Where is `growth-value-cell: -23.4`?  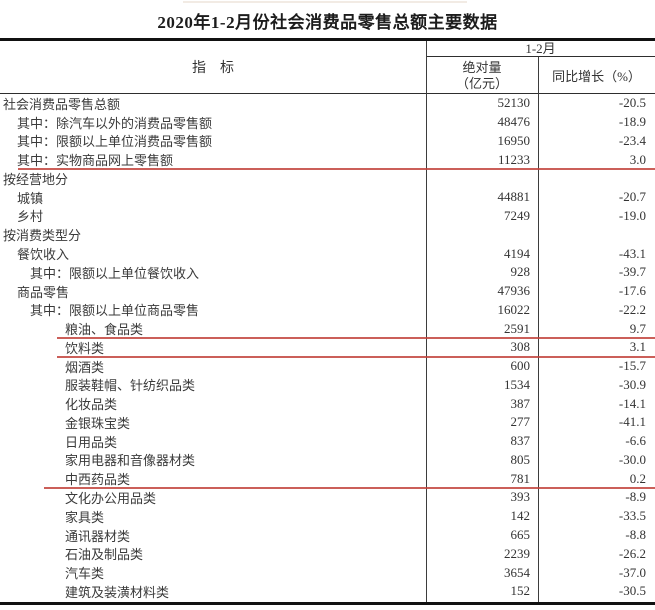
growth-value-cell: -23.4 is located at coordinates (632, 140).